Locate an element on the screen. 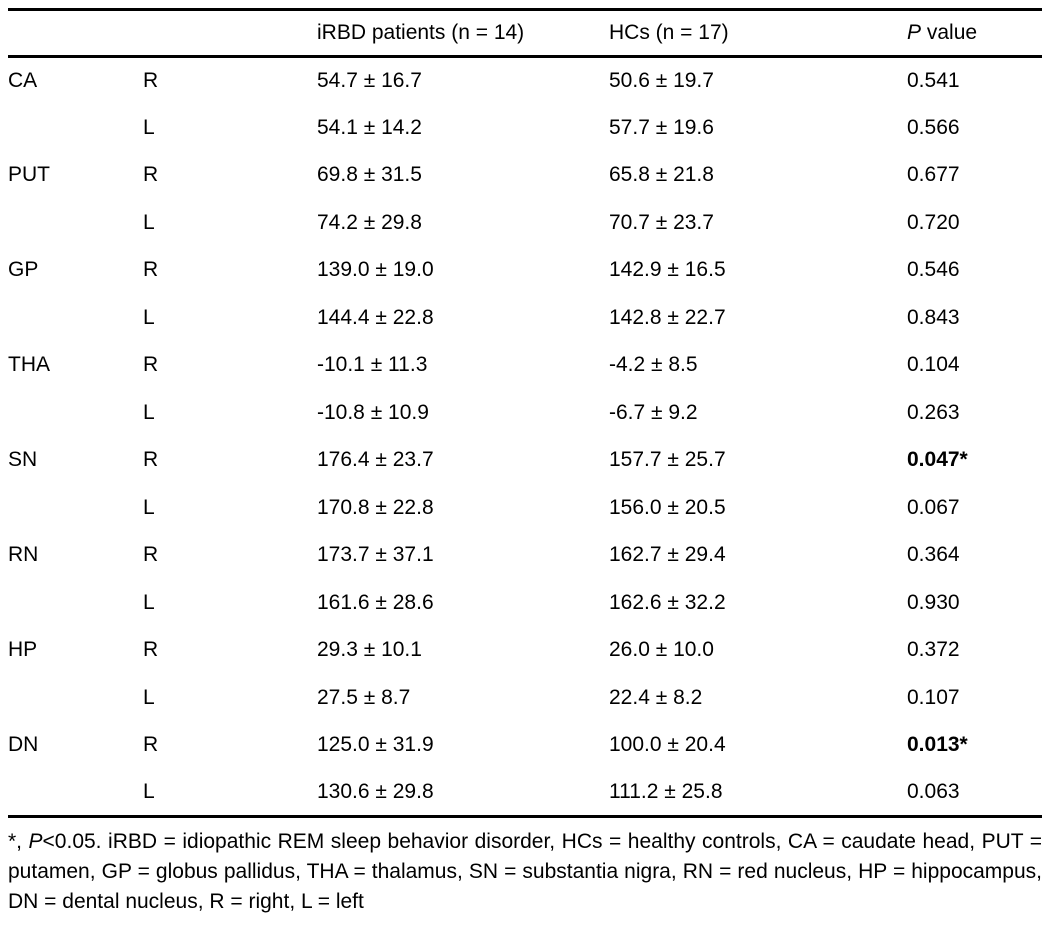 The width and height of the screenshot is (1052, 930). table-row: RN R 173.7 ± 37.1 162.7 ± 29.4 0.364 is located at coordinates (525, 556).